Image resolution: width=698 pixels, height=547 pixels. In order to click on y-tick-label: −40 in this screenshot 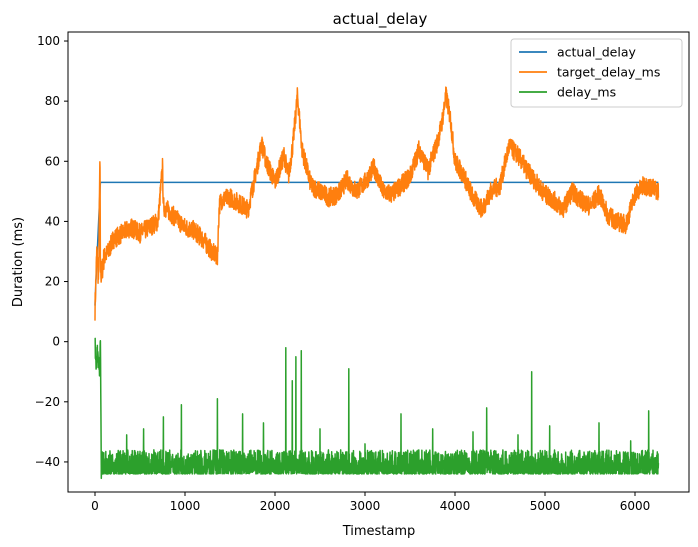, I will do `click(47, 462)`.